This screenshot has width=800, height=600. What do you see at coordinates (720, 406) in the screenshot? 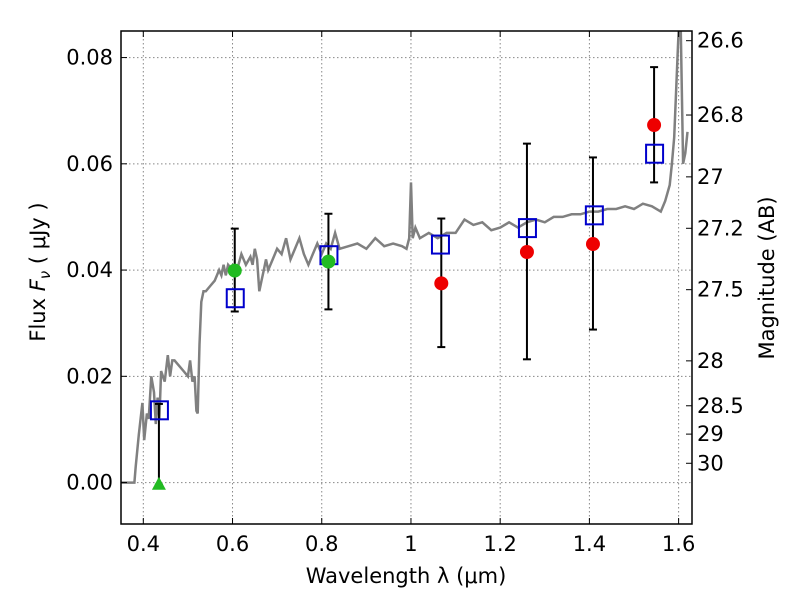
I see `magnitude-tick-label: 28.5` at bounding box center [720, 406].